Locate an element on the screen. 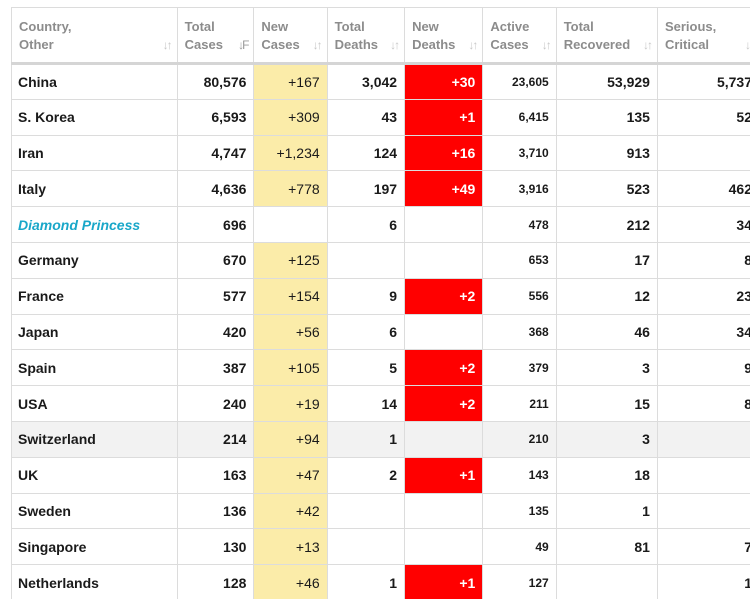 This screenshot has width=750, height=599. header-line: Critical is located at coordinates (687, 44).